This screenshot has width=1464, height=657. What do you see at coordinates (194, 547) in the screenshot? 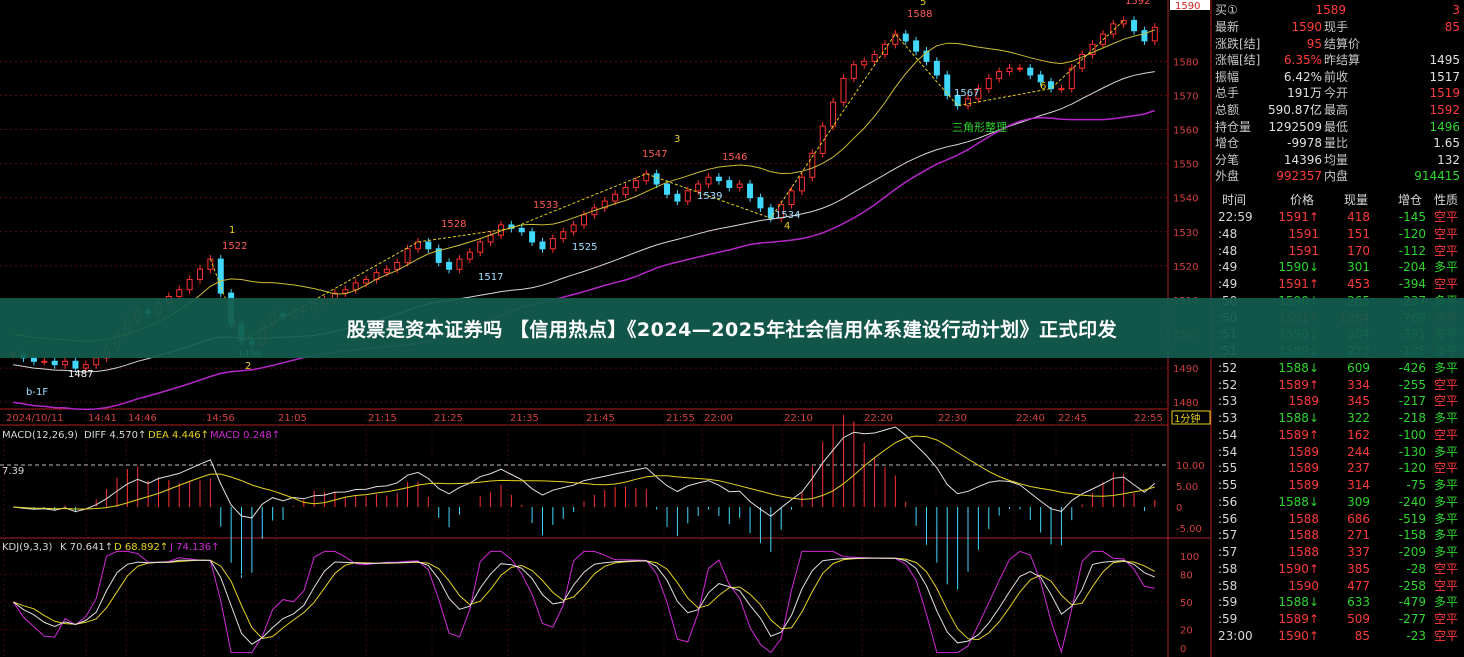
I see `kdj-j: J 74.136↑` at bounding box center [194, 547].